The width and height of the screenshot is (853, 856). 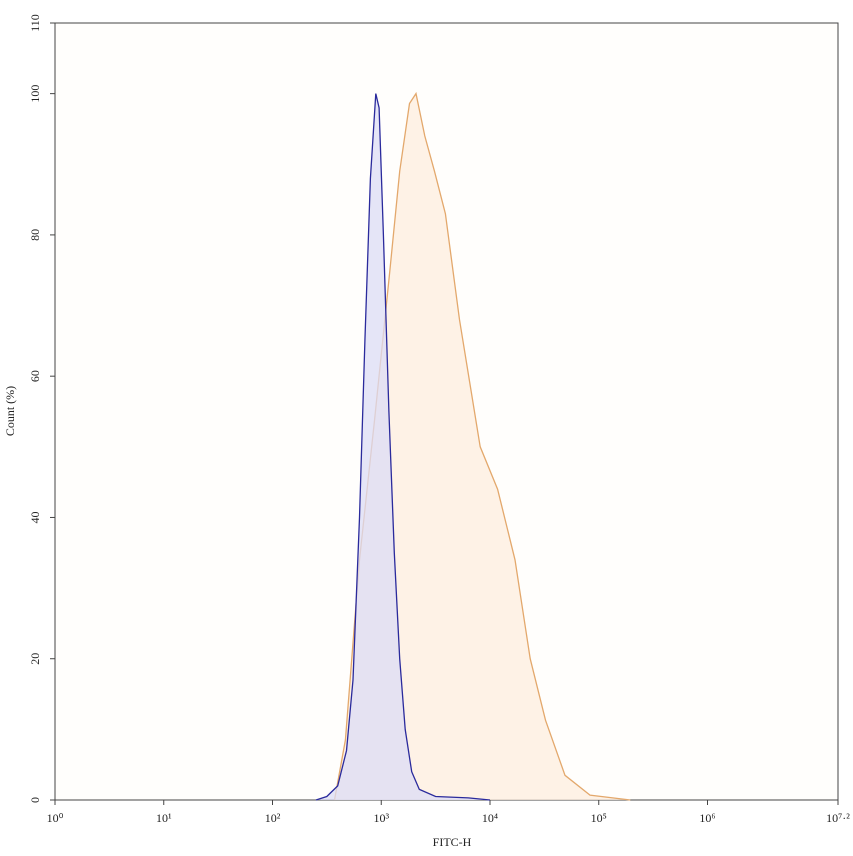 What do you see at coordinates (35, 659) in the screenshot?
I see `y-tick-label: 20` at bounding box center [35, 659].